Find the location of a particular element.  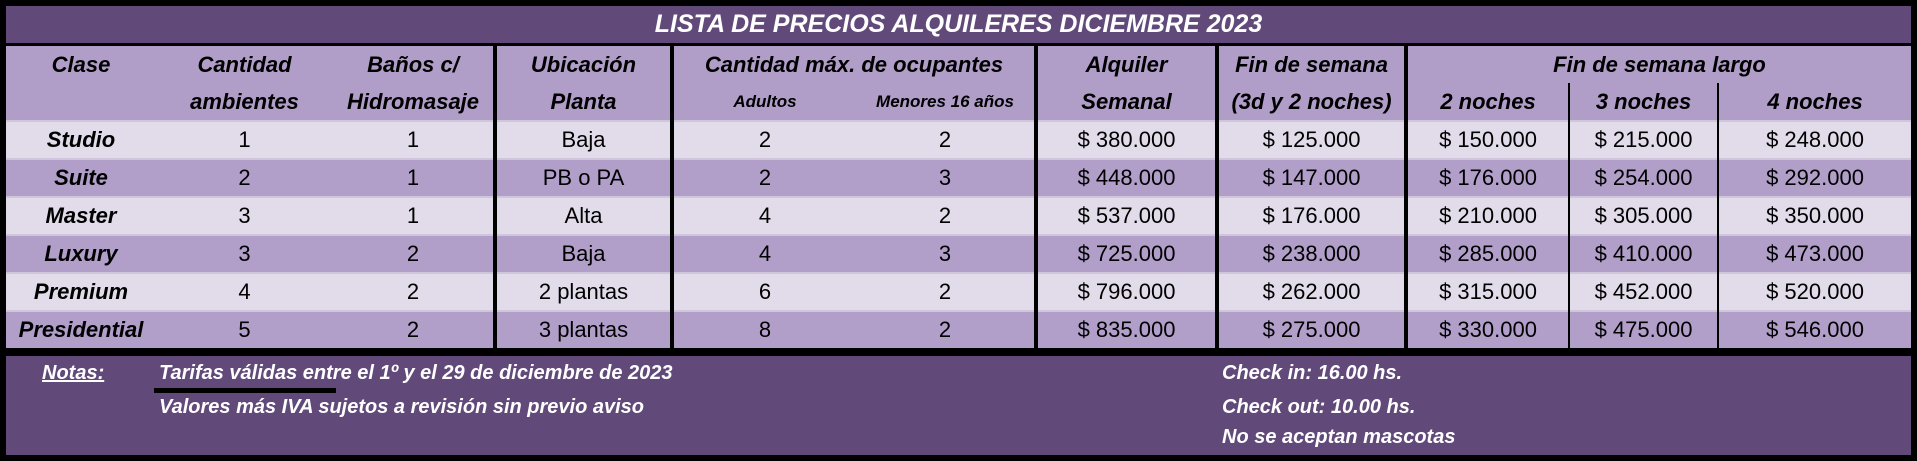

header-alquiler: Alquiler is located at coordinates (1126, 64).